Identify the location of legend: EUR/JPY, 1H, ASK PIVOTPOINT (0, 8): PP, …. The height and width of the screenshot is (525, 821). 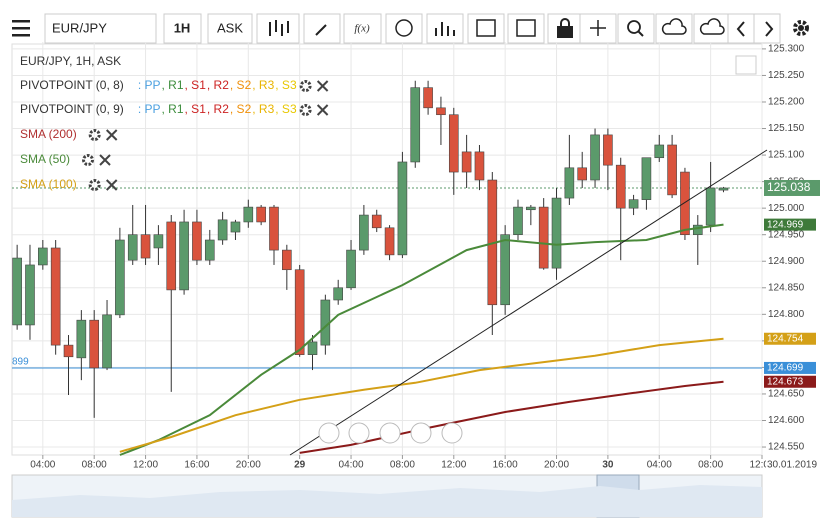
(174, 122).